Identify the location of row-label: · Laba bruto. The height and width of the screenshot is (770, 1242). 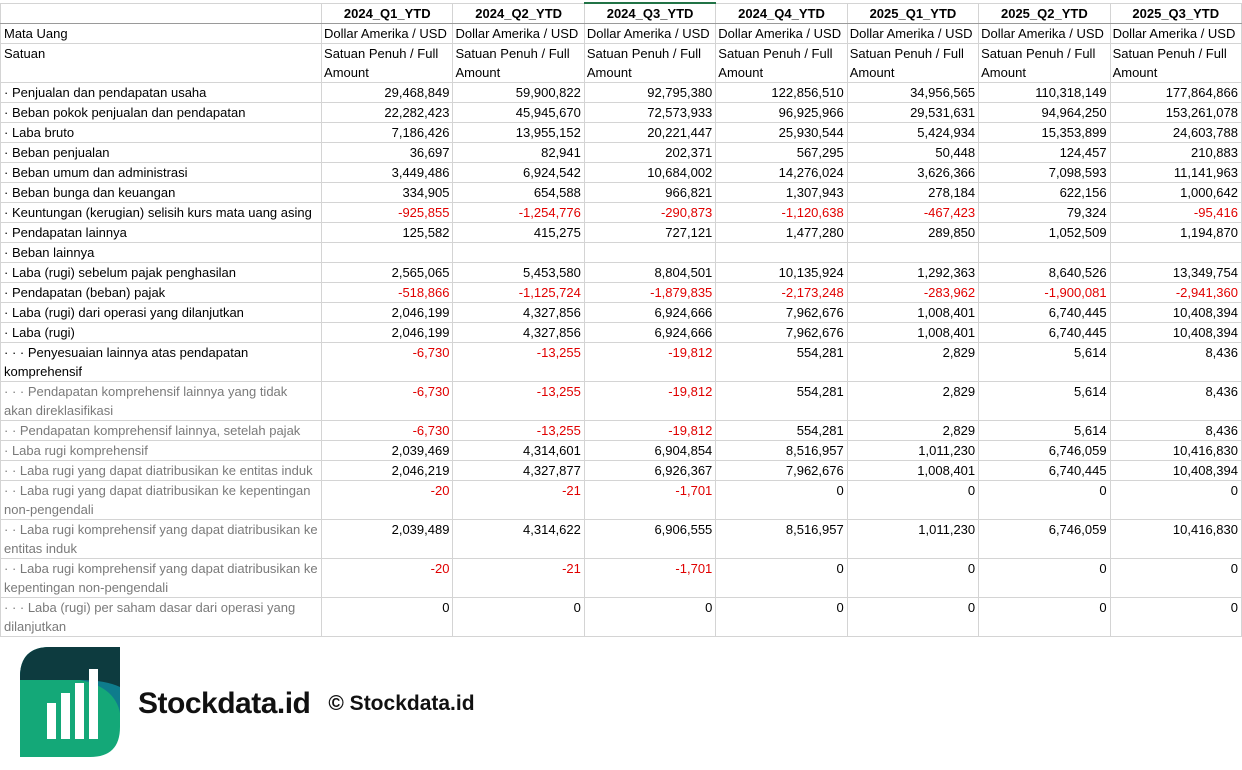
(161, 132).